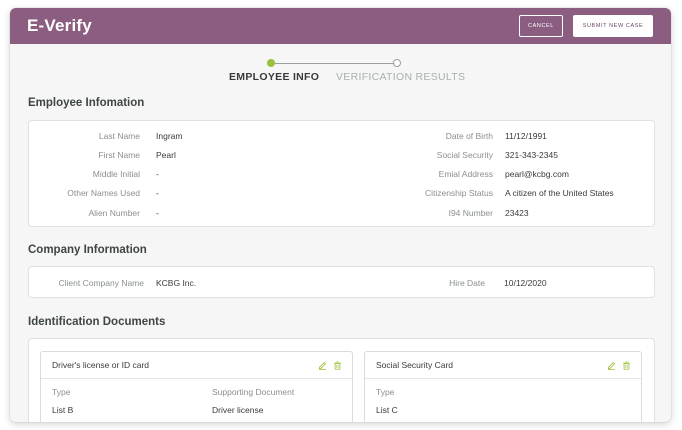 The image size is (682, 430). I want to click on field-first-name: First Name Pearl, so click(102, 155).